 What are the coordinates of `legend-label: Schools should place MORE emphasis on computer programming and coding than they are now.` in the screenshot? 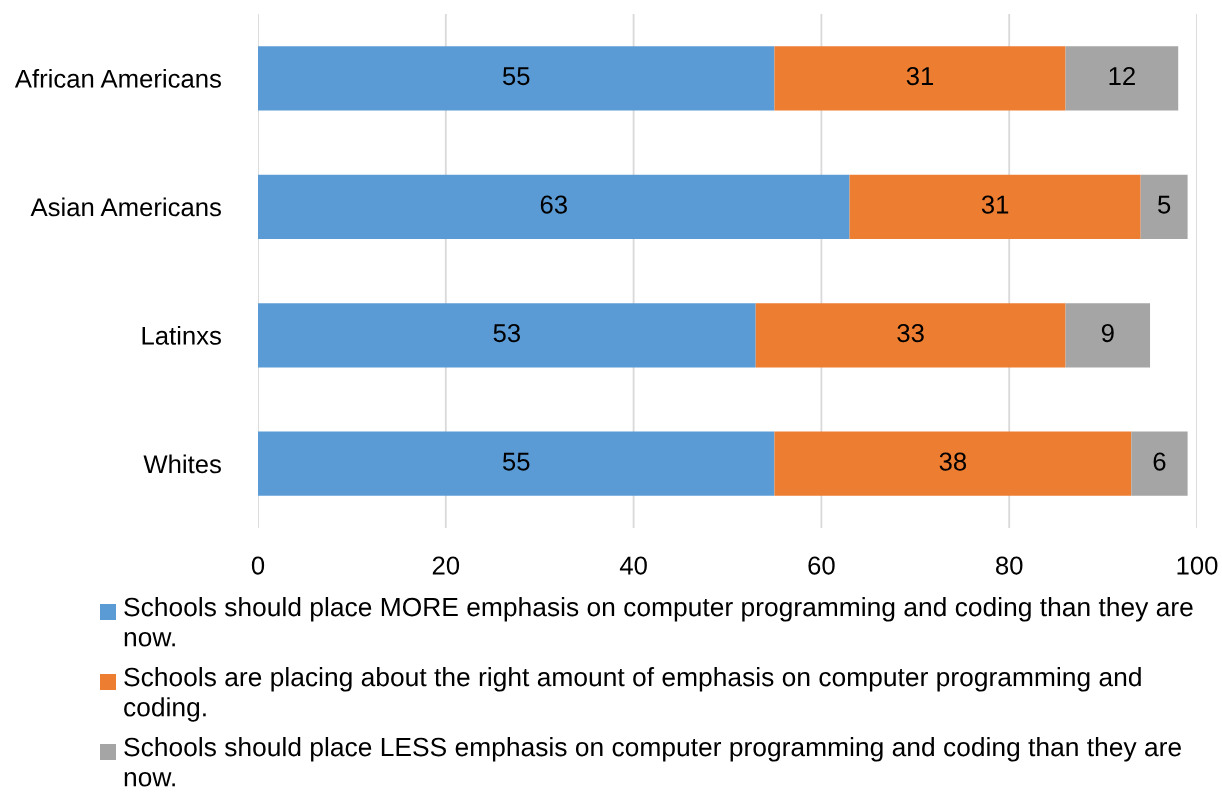 It's located at (658, 622).